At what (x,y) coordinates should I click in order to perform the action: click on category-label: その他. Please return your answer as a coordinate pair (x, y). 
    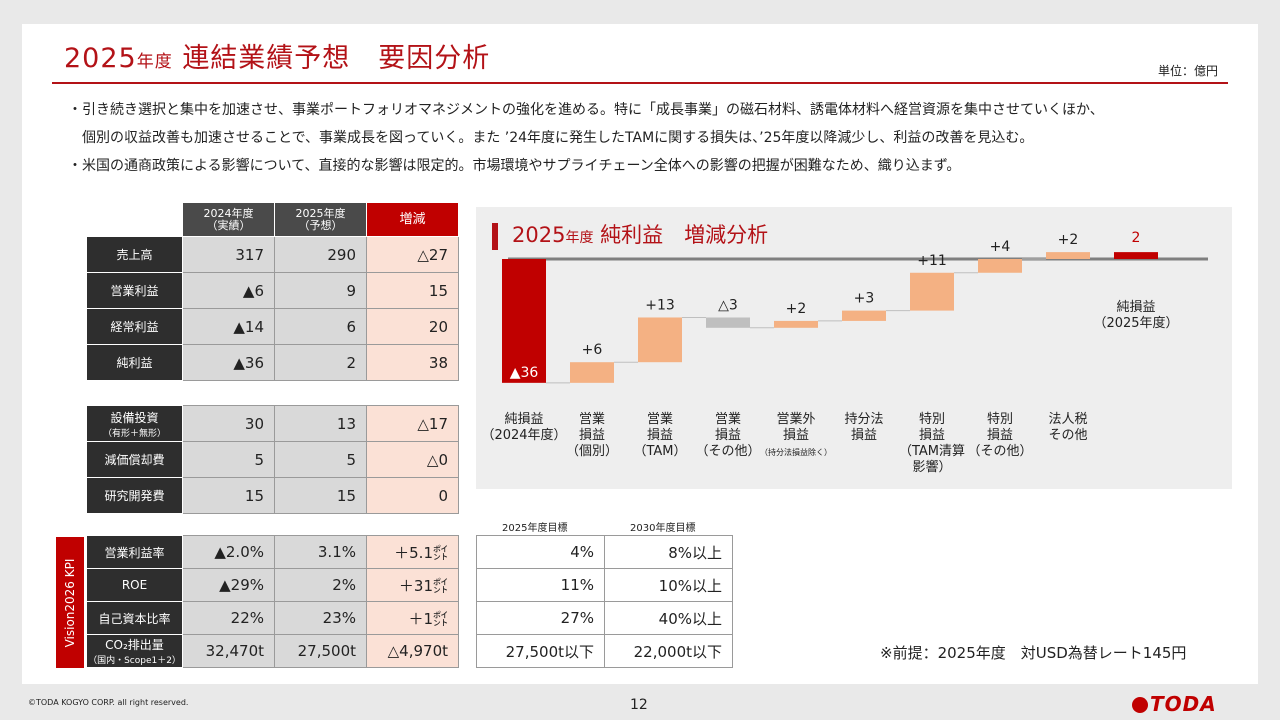
    Looking at the image, I should click on (1067, 435).